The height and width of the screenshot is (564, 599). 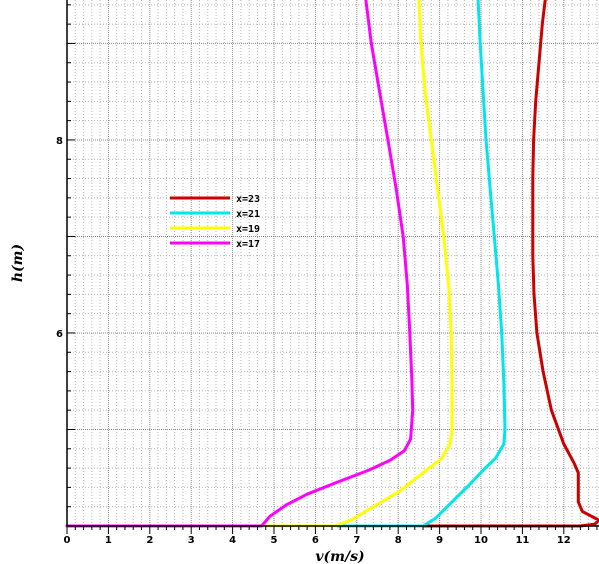 What do you see at coordinates (248, 214) in the screenshot?
I see `legend-label: x=21` at bounding box center [248, 214].